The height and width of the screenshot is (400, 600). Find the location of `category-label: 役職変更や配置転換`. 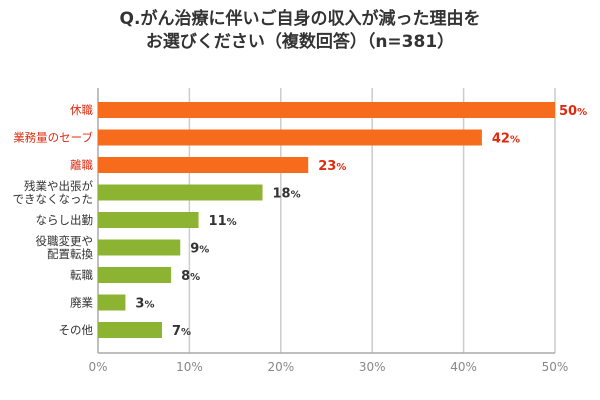

category-label: 役職変更や配置転換 is located at coordinates (65, 247).